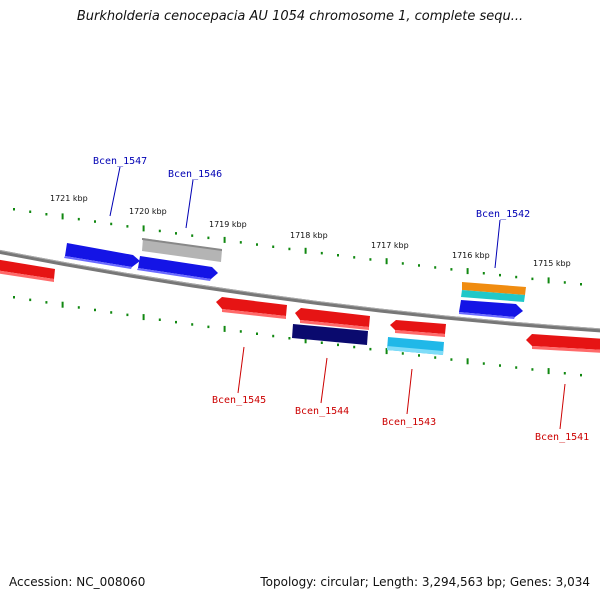 This screenshot has width=600, height=600. What do you see at coordinates (487, 315) in the screenshot?
I see `gene-bcen-1542-shade` at bounding box center [487, 315].